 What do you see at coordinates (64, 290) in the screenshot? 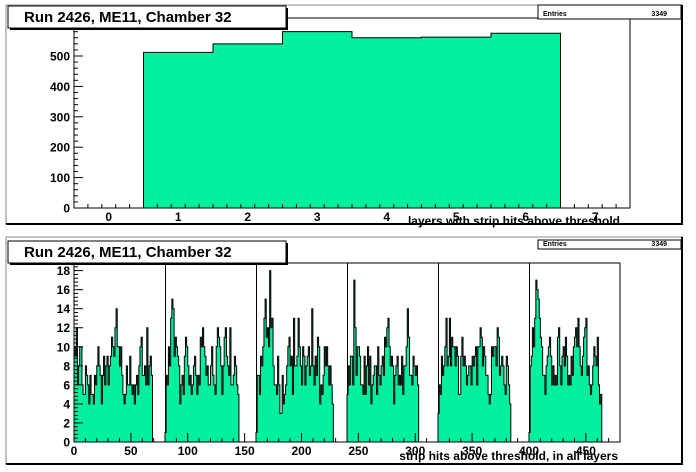
I see `y-tick-label: 16` at bounding box center [64, 290].